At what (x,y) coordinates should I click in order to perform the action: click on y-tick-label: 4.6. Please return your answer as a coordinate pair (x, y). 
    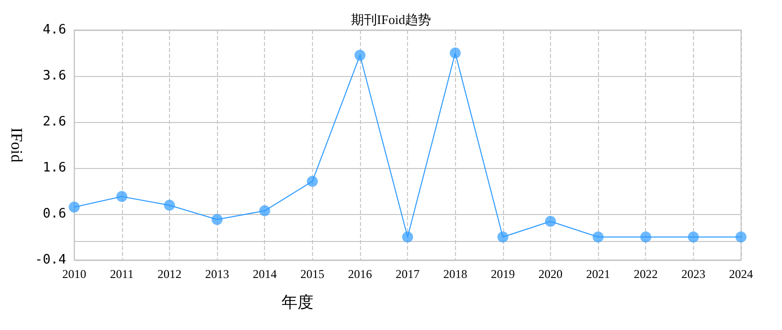
    Looking at the image, I should click on (54, 30).